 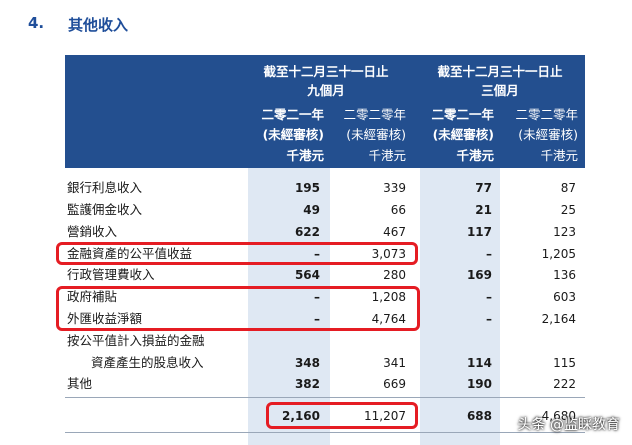 I want to click on header-col2-status: (未經審核), so click(x=376, y=134).